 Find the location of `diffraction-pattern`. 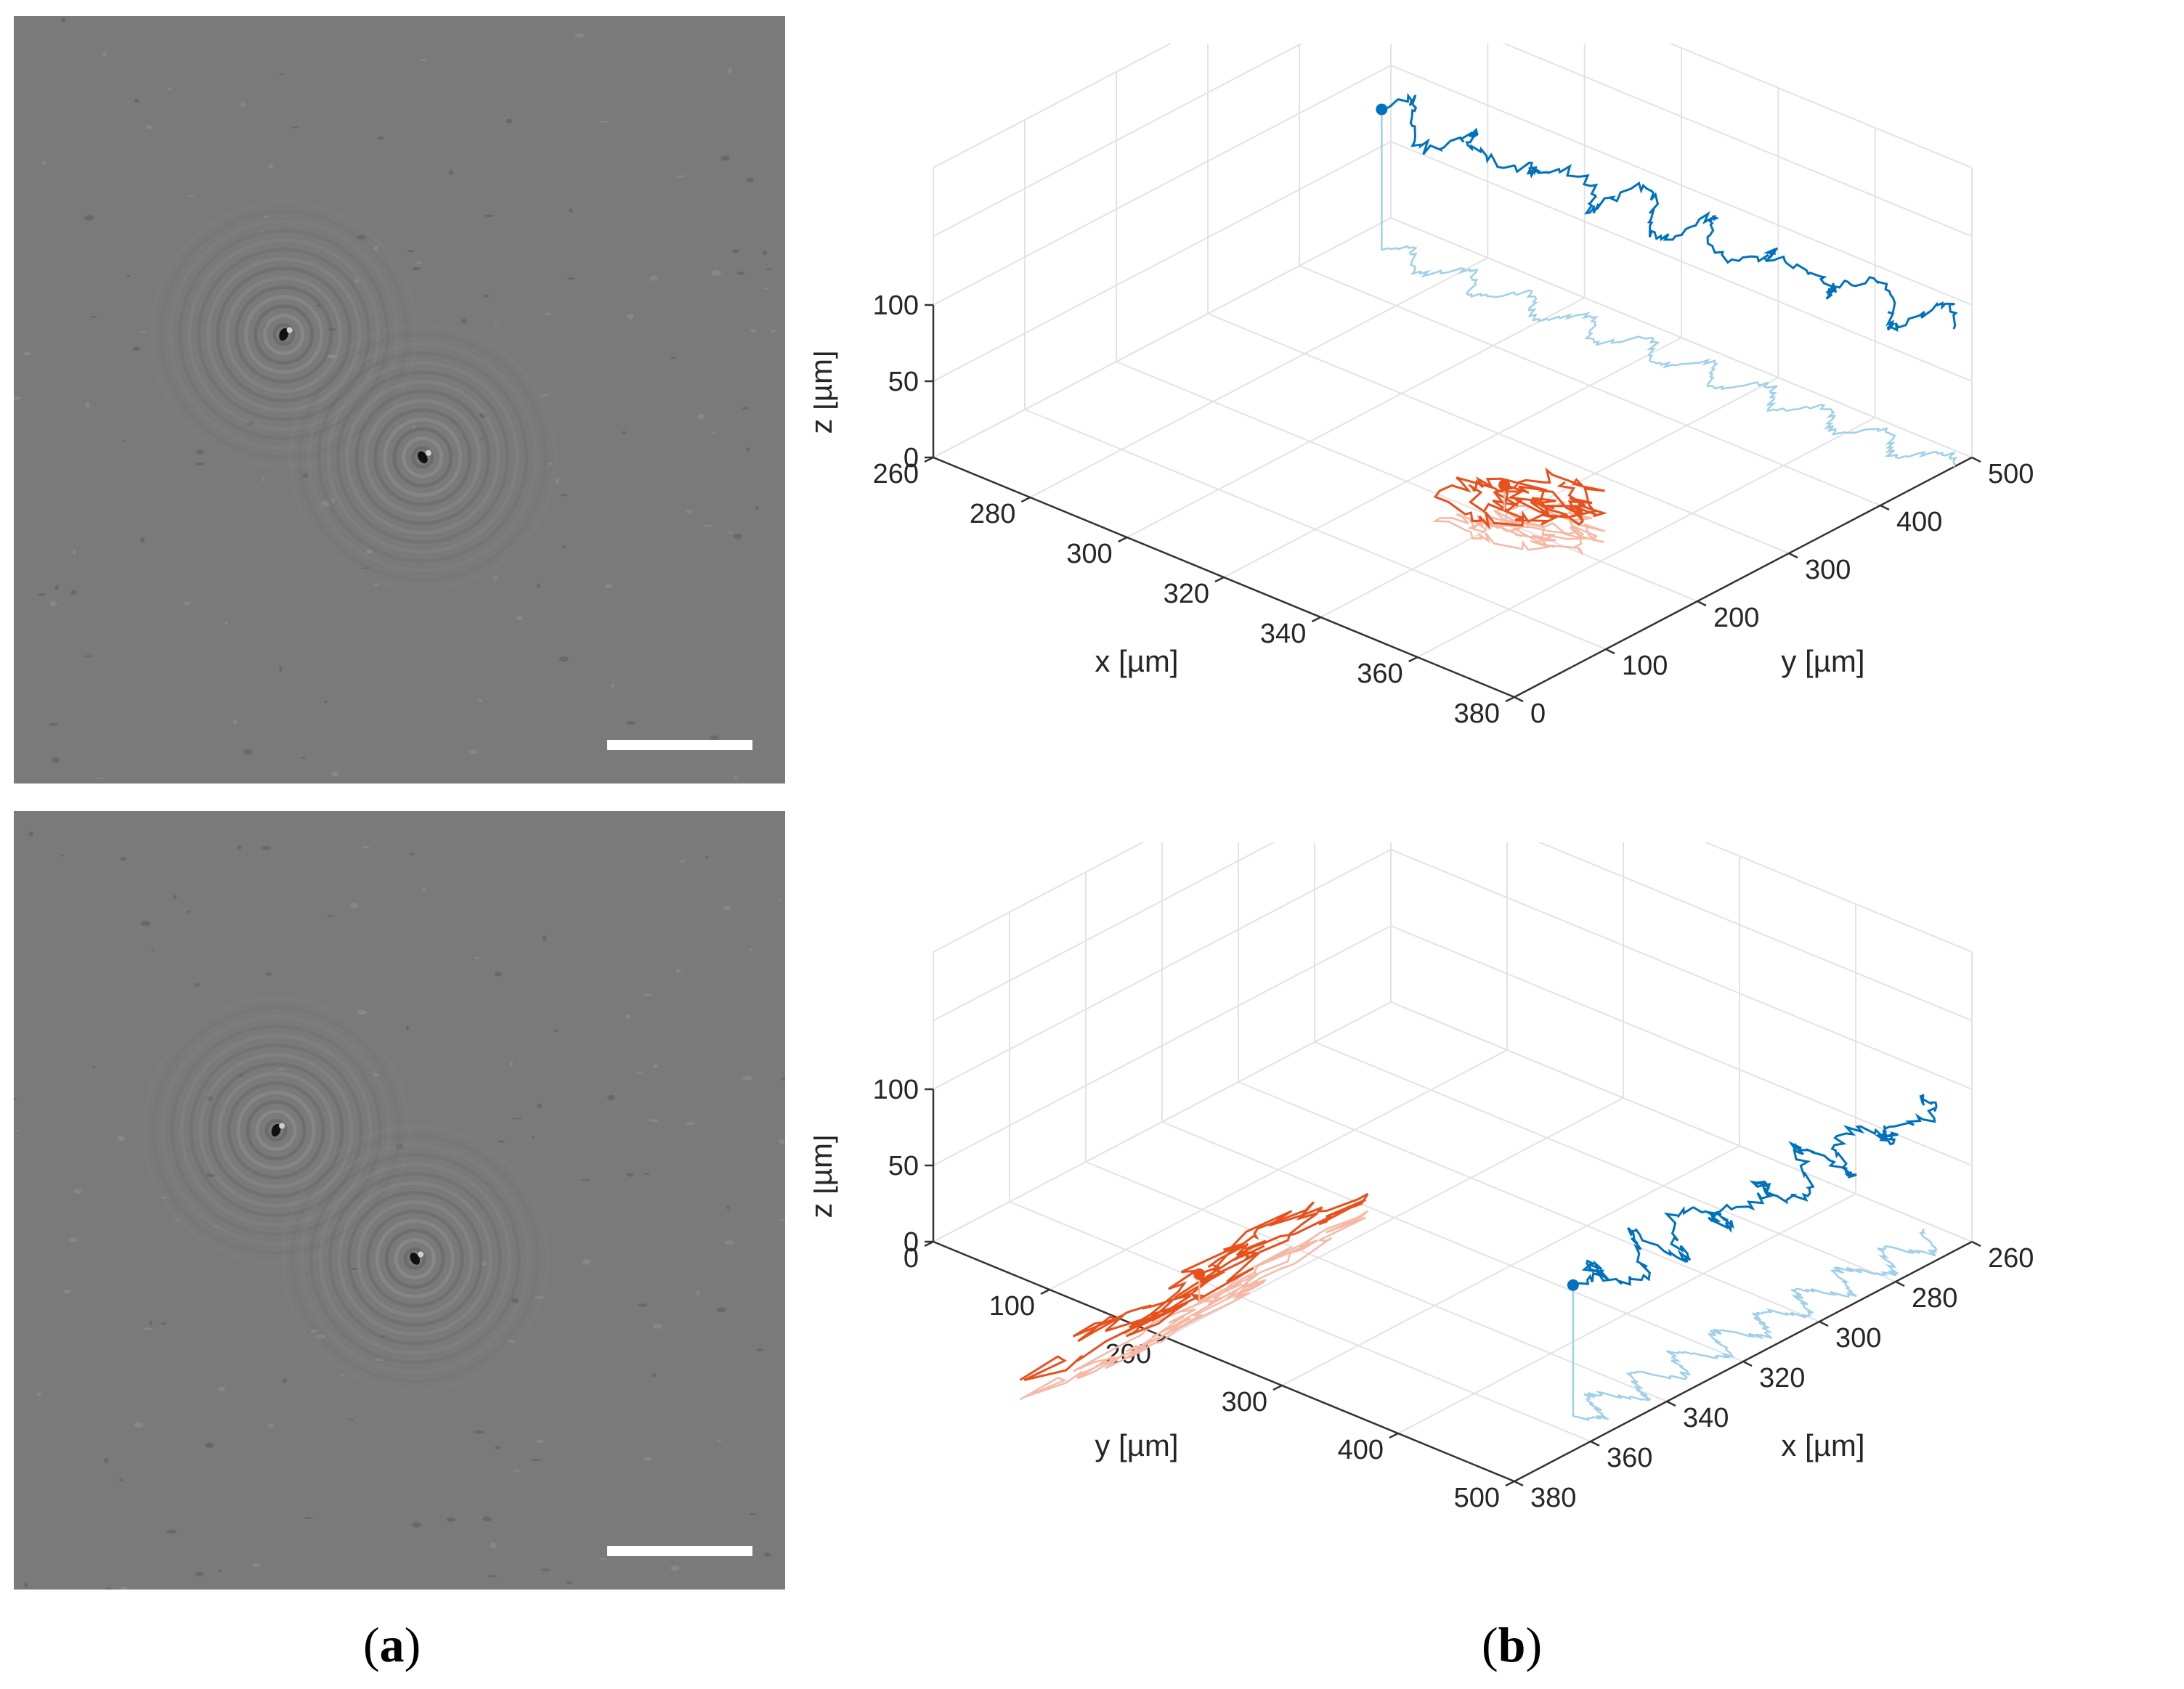

diffraction-pattern is located at coordinates (276, 1130).